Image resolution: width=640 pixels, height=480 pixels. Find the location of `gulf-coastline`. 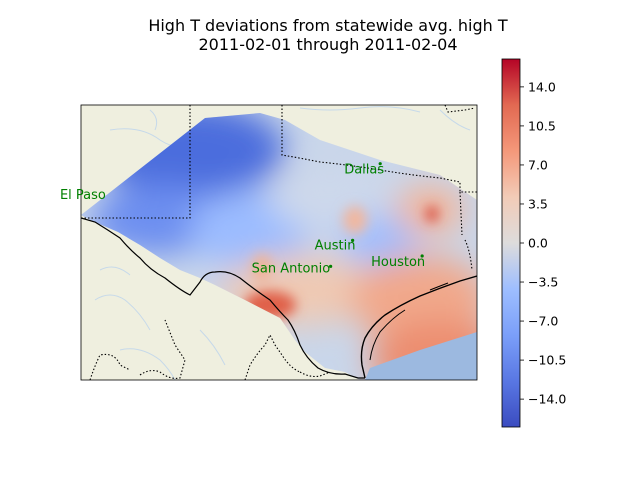

gulf-coastline is located at coordinates (418, 327).